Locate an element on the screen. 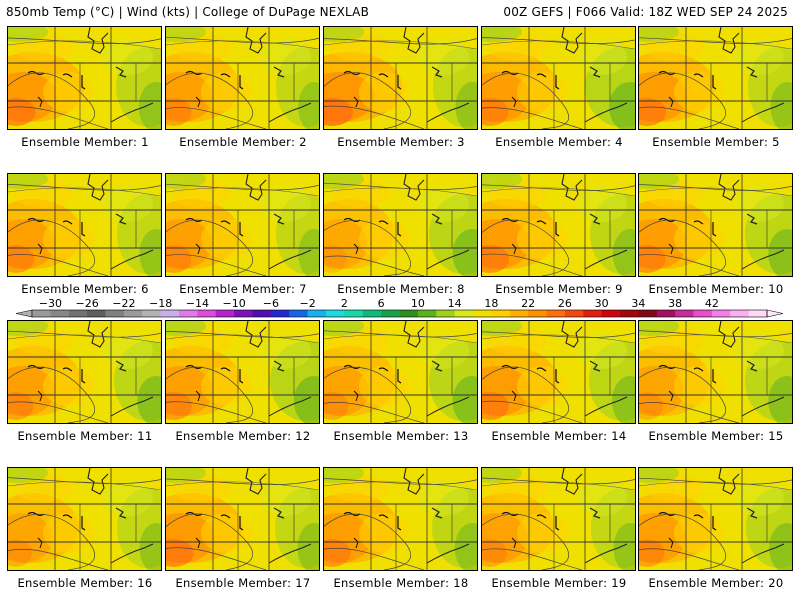  colorbar-tick-label: −26 is located at coordinates (86, 303).